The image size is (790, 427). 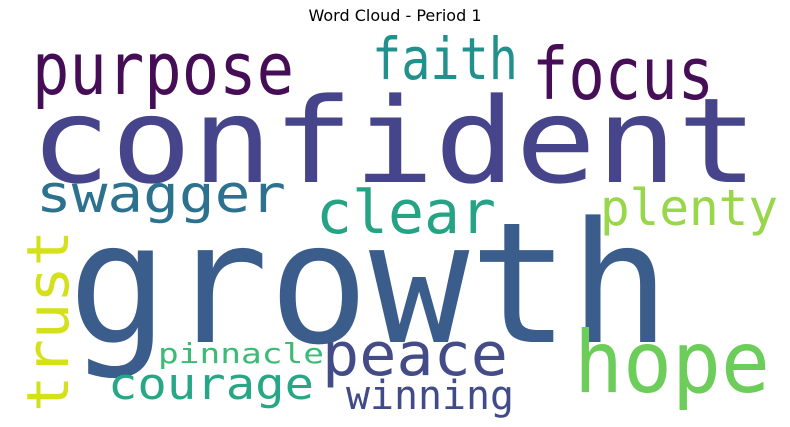 What do you see at coordinates (623, 74) in the screenshot?
I see `word-focus: focus` at bounding box center [623, 74].